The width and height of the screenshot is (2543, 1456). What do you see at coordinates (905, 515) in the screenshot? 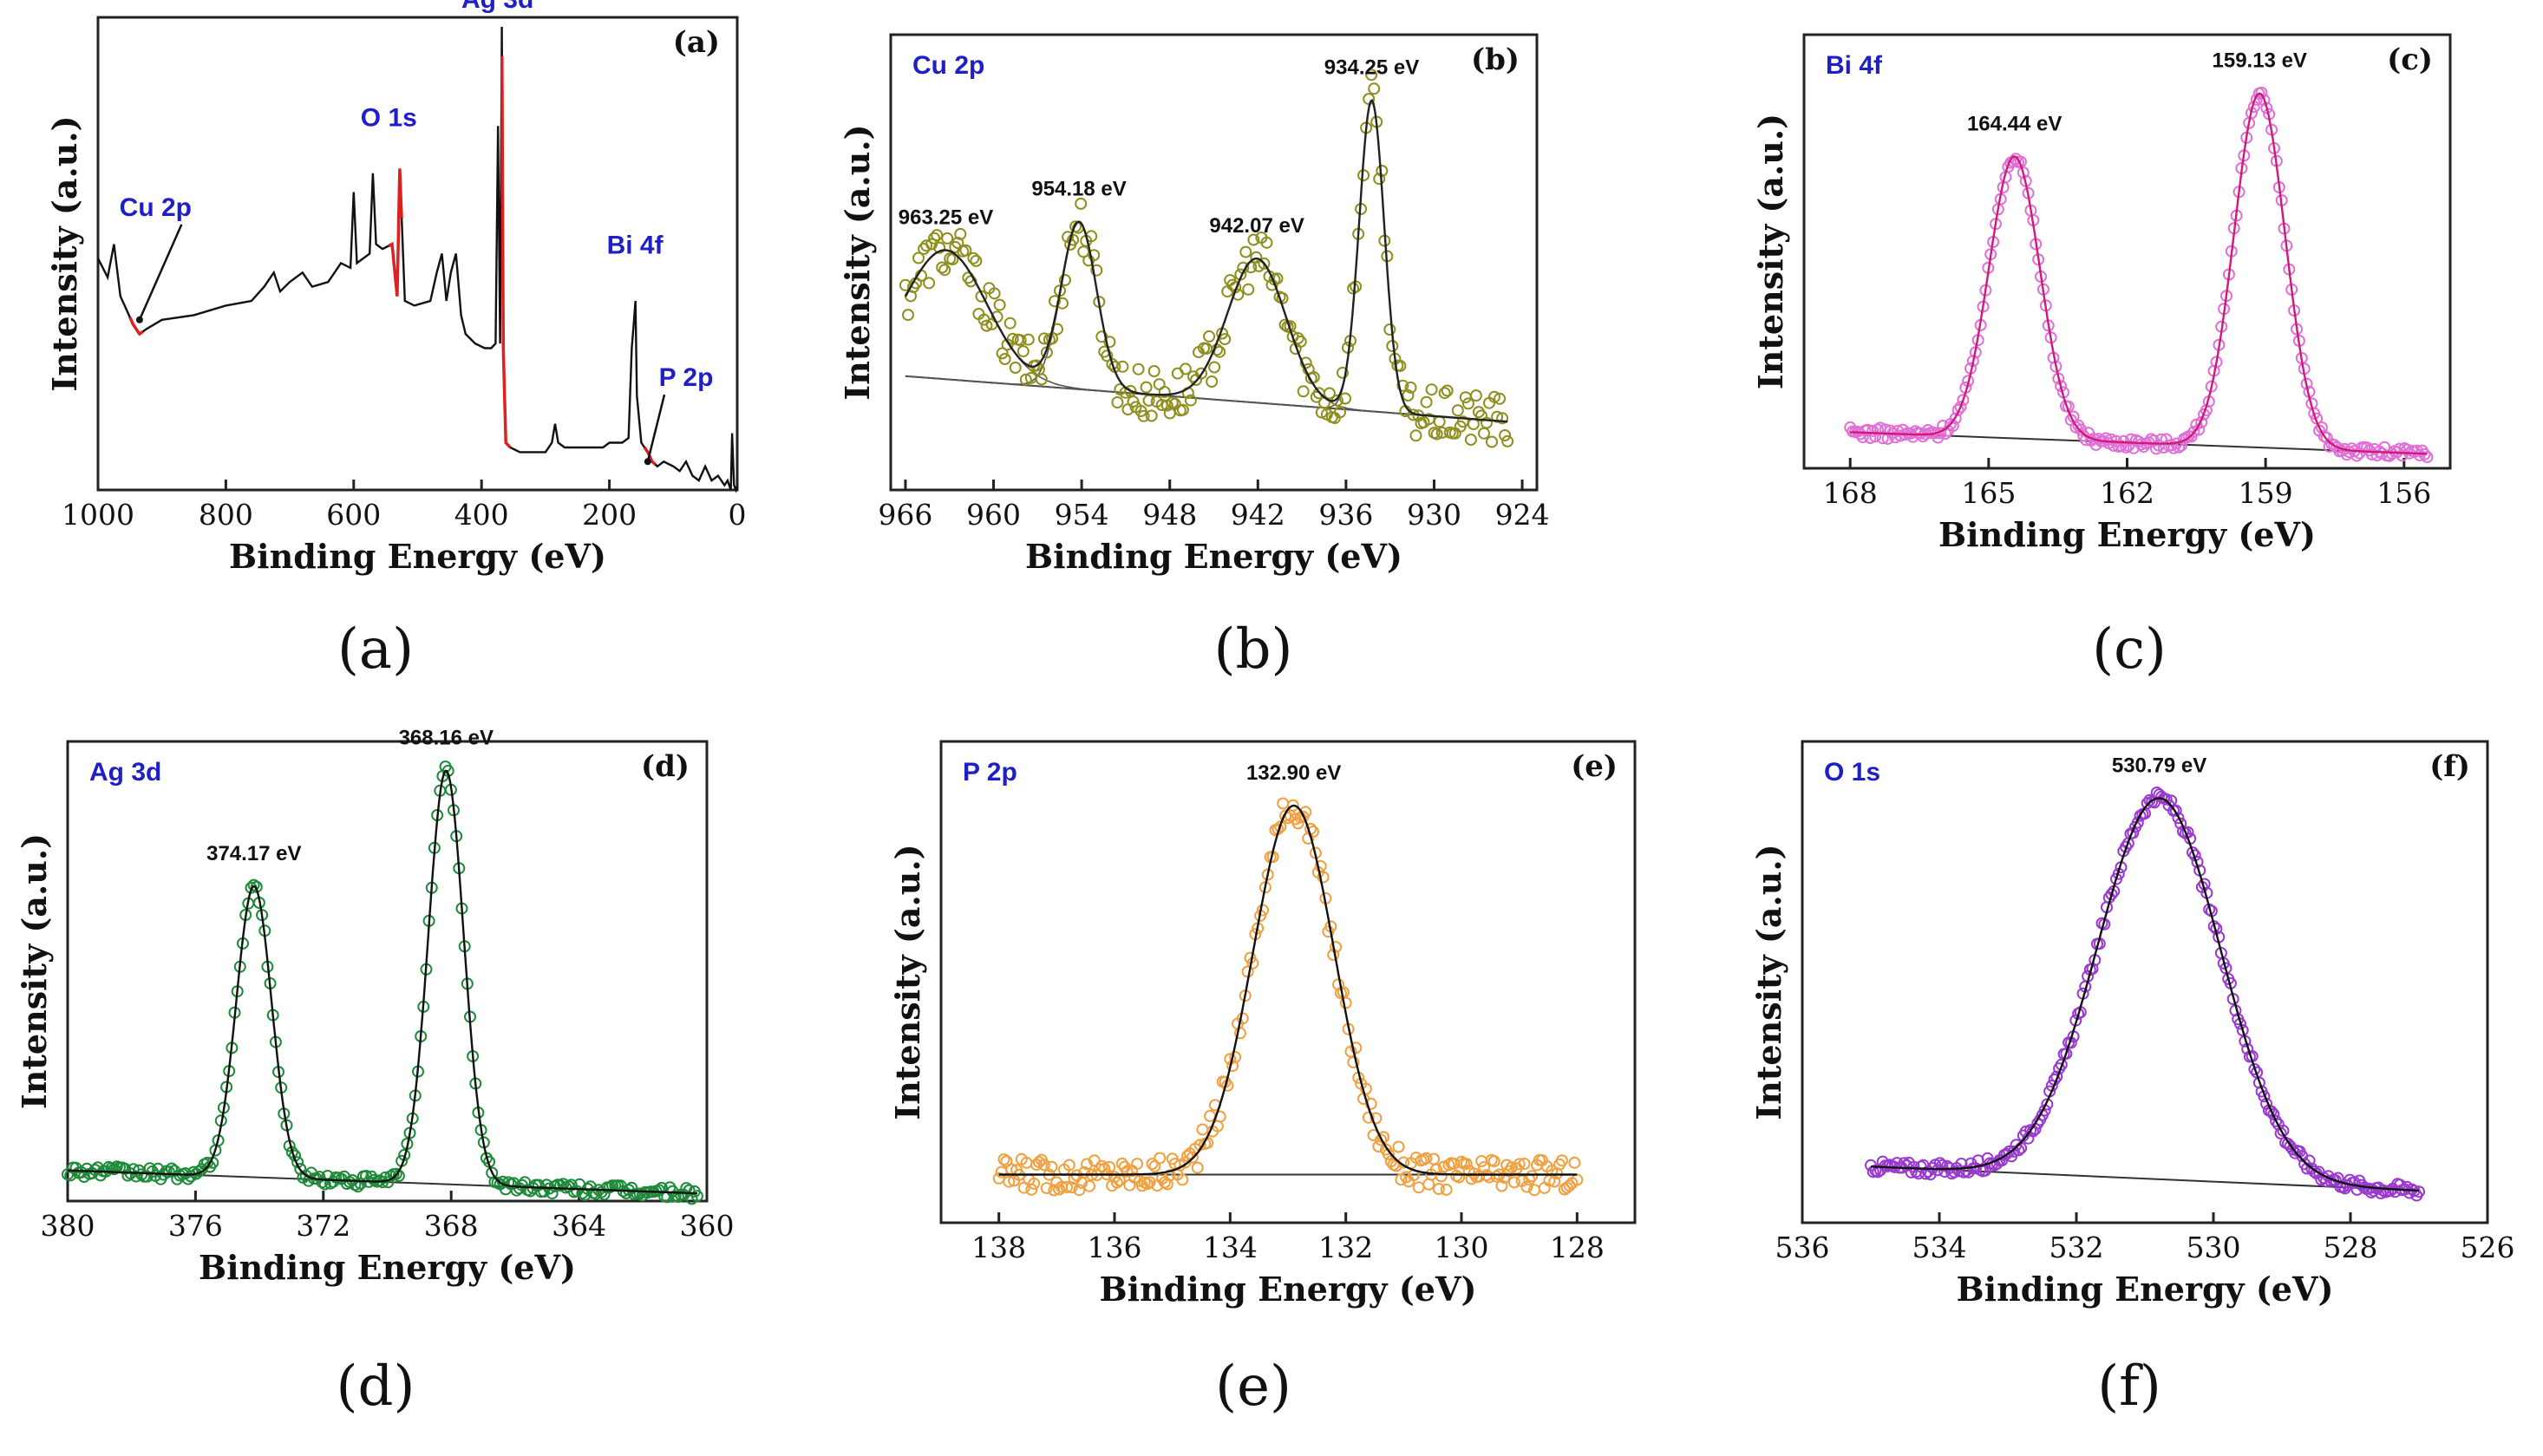
I see `x-tick-label: 966` at bounding box center [905, 515].